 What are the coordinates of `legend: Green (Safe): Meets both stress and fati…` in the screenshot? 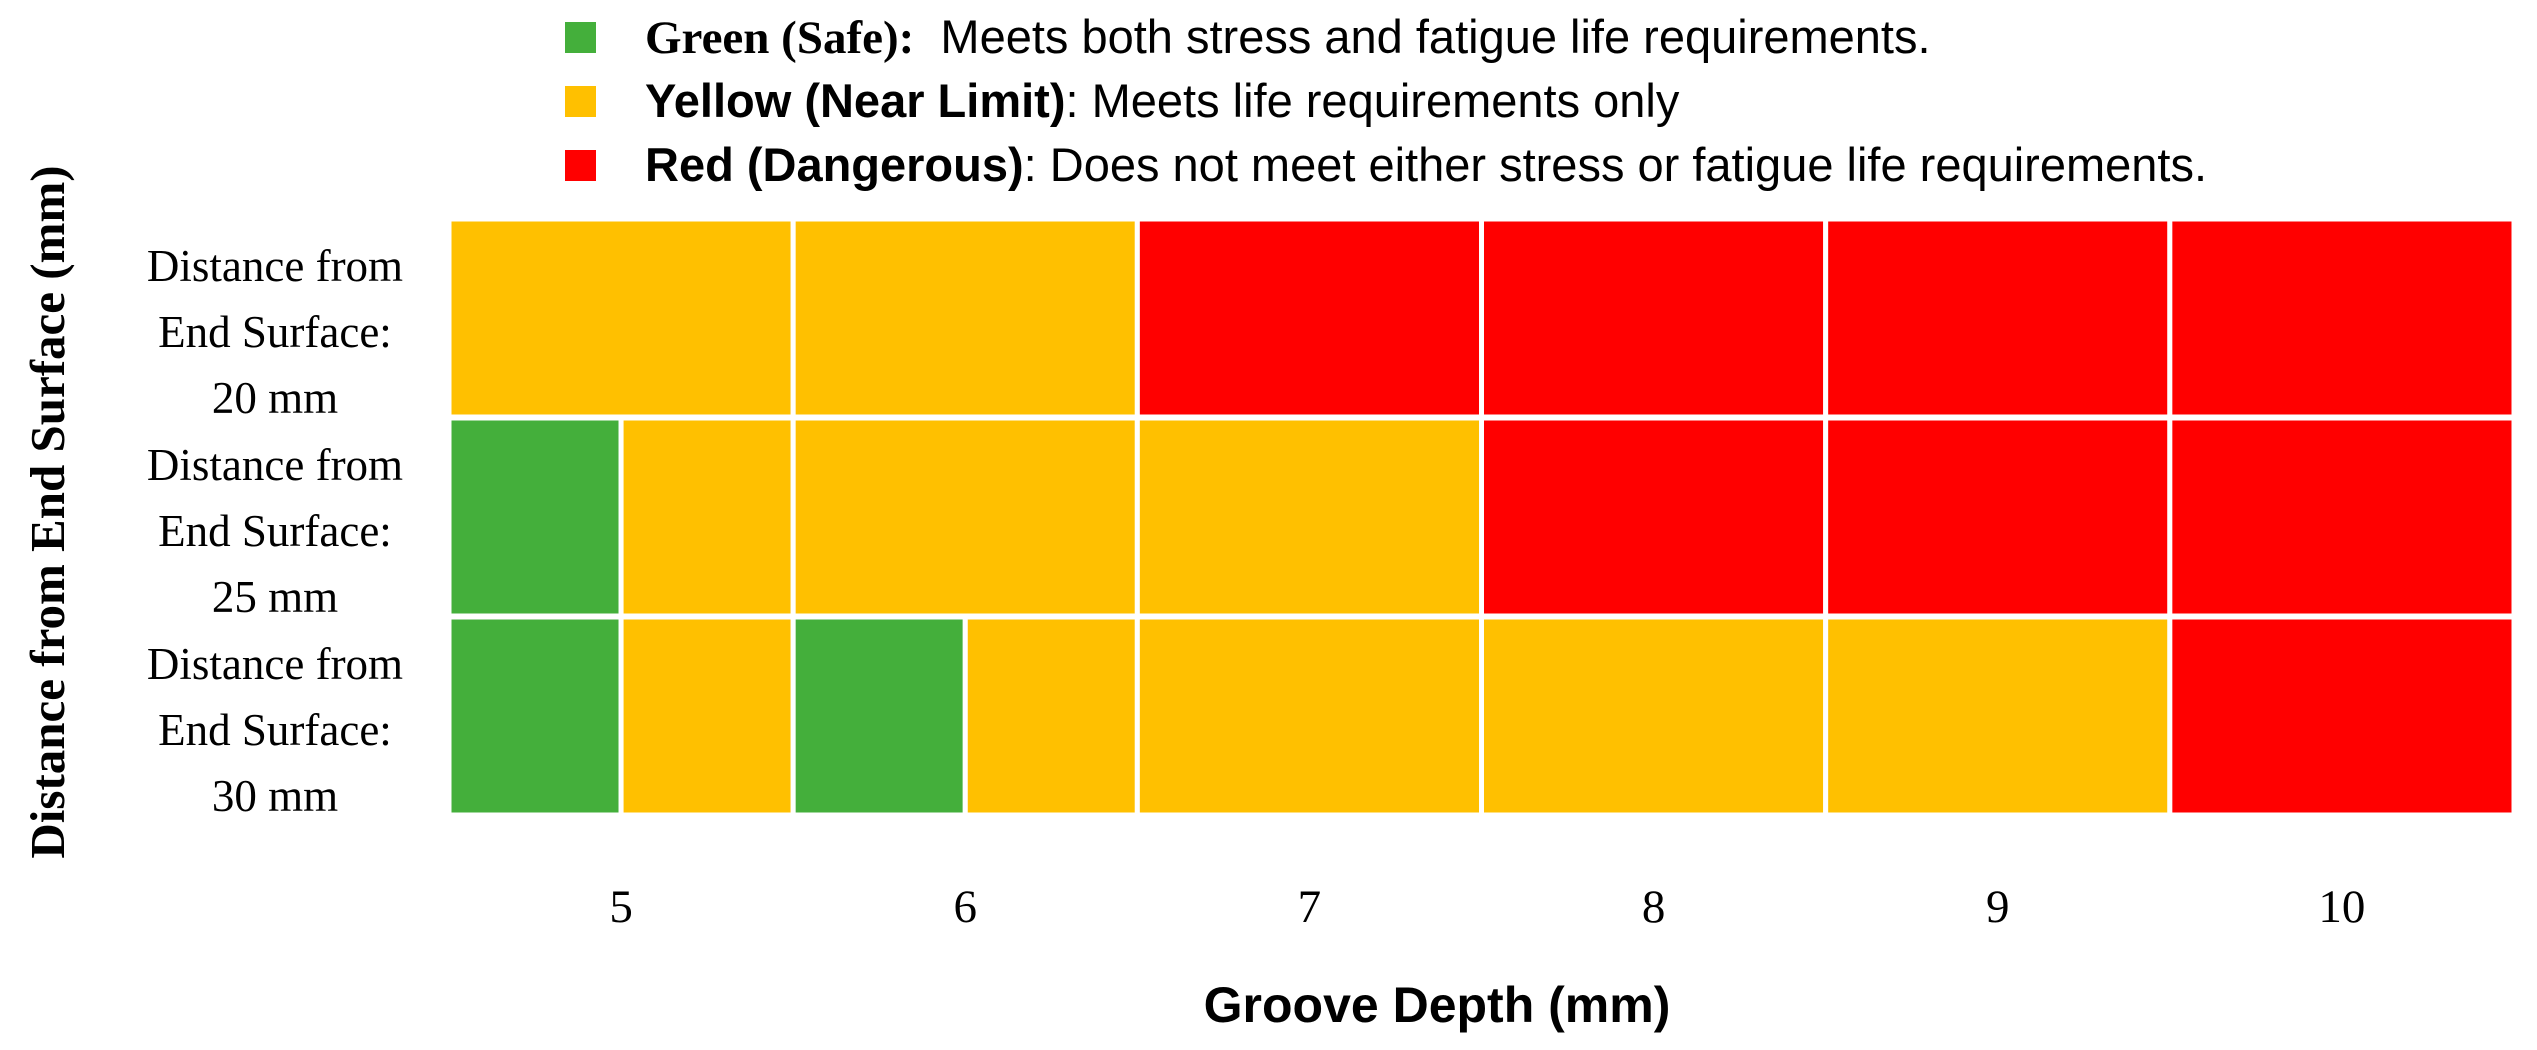 It's located at (1386, 100).